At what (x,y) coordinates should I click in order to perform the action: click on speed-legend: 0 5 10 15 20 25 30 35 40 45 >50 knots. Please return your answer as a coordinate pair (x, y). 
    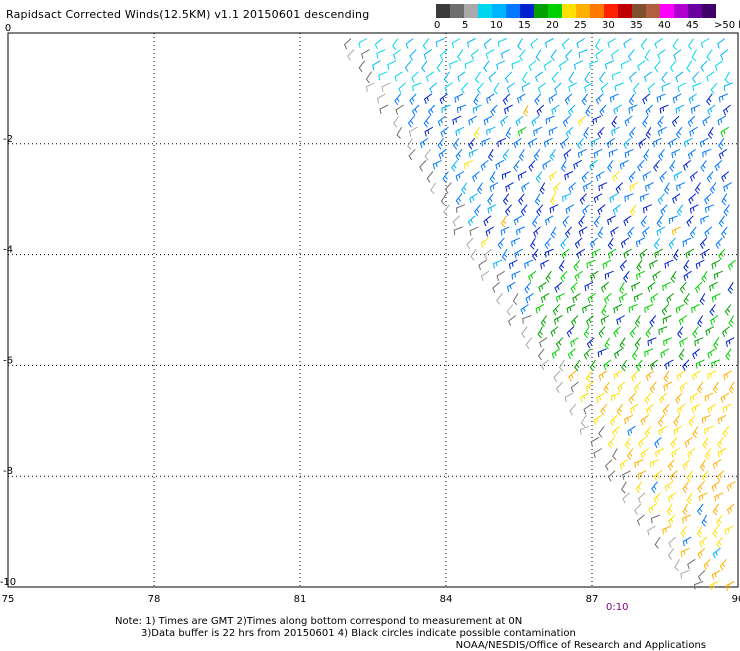
    Looking at the image, I should click on (587, 17).